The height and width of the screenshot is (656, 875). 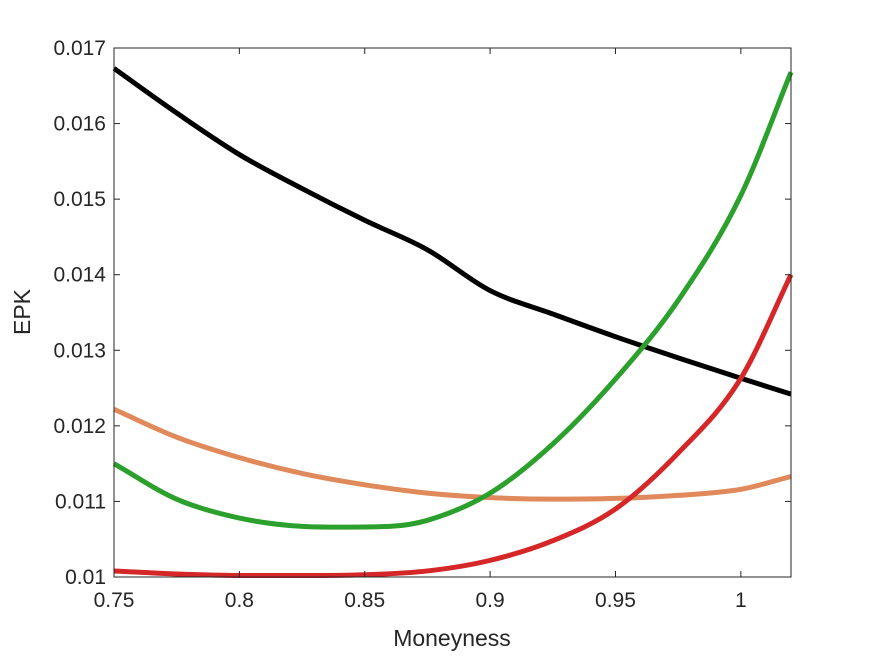 What do you see at coordinates (79, 275) in the screenshot?
I see `y-tick-label: 0.014` at bounding box center [79, 275].